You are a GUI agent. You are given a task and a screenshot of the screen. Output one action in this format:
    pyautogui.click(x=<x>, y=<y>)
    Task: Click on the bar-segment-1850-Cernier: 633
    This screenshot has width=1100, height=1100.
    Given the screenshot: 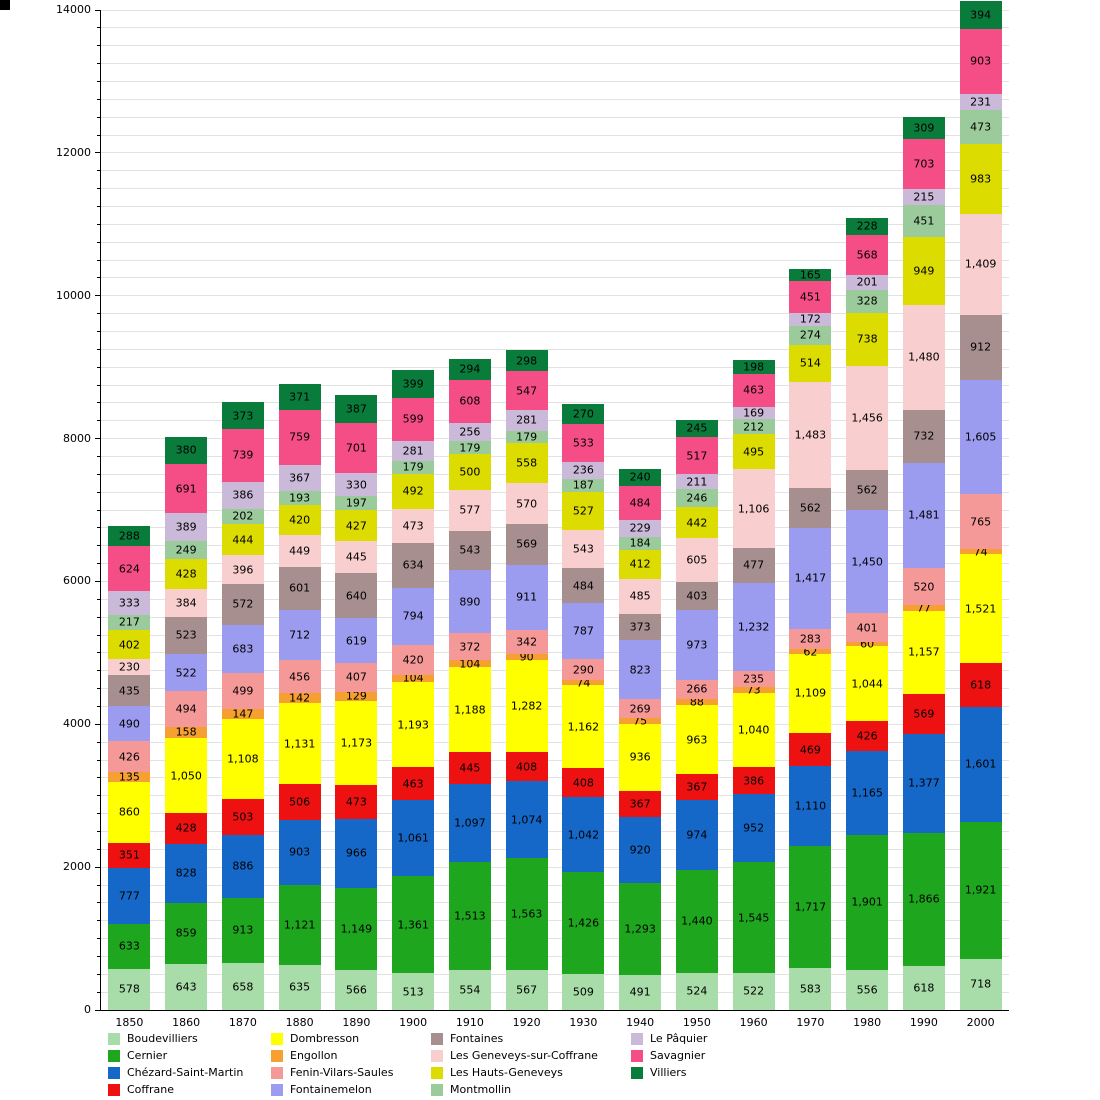 What is the action you would take?
    pyautogui.click(x=129, y=946)
    